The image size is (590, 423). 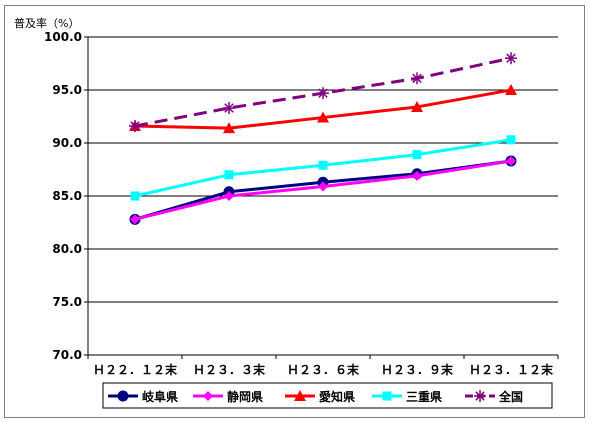 What do you see at coordinates (417, 369) in the screenshot?
I see `x-tick-label: Ｈ２３．９末` at bounding box center [417, 369].